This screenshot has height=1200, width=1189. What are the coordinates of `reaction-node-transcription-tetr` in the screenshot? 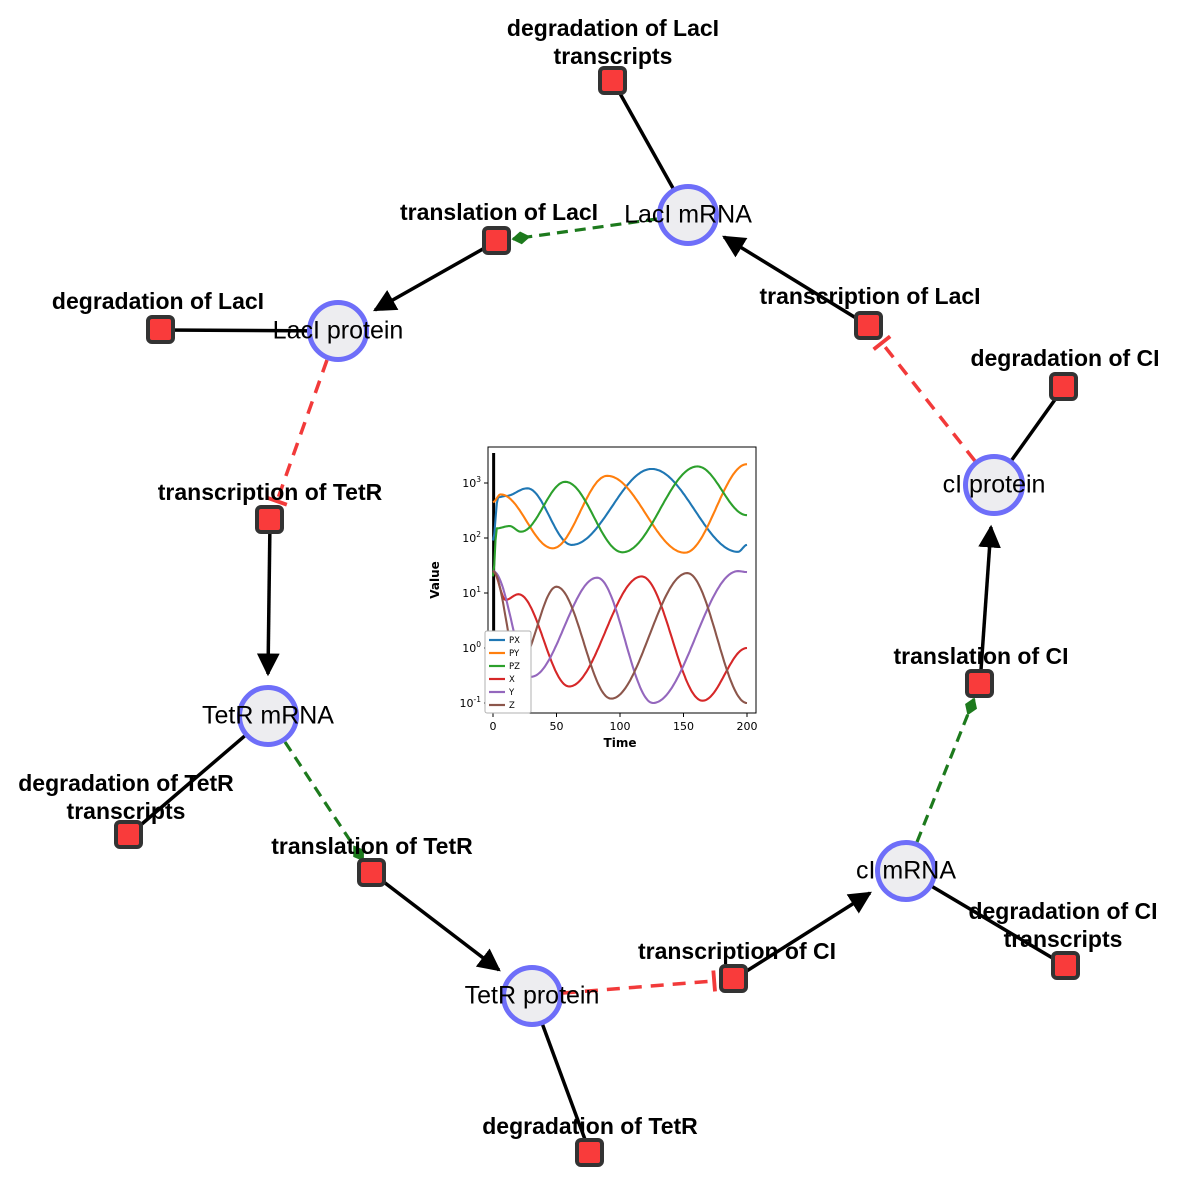 It's located at (269, 519).